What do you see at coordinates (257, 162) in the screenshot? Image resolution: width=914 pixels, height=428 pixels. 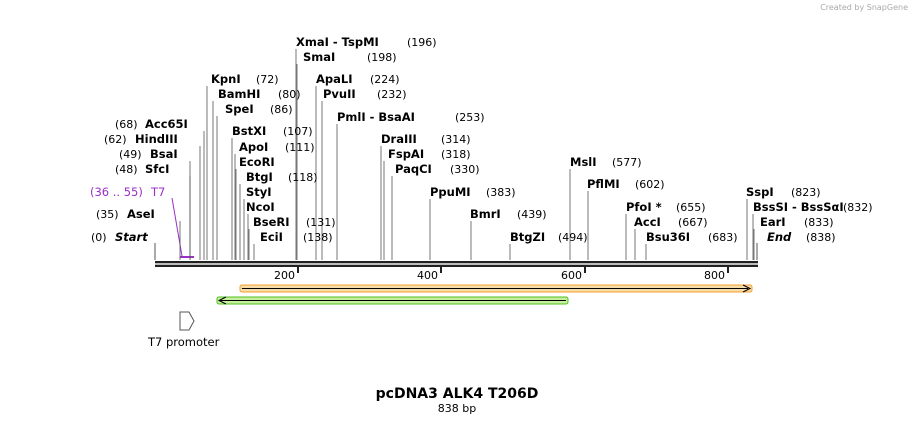 I see `enzyme-name: EcoRI` at bounding box center [257, 162].